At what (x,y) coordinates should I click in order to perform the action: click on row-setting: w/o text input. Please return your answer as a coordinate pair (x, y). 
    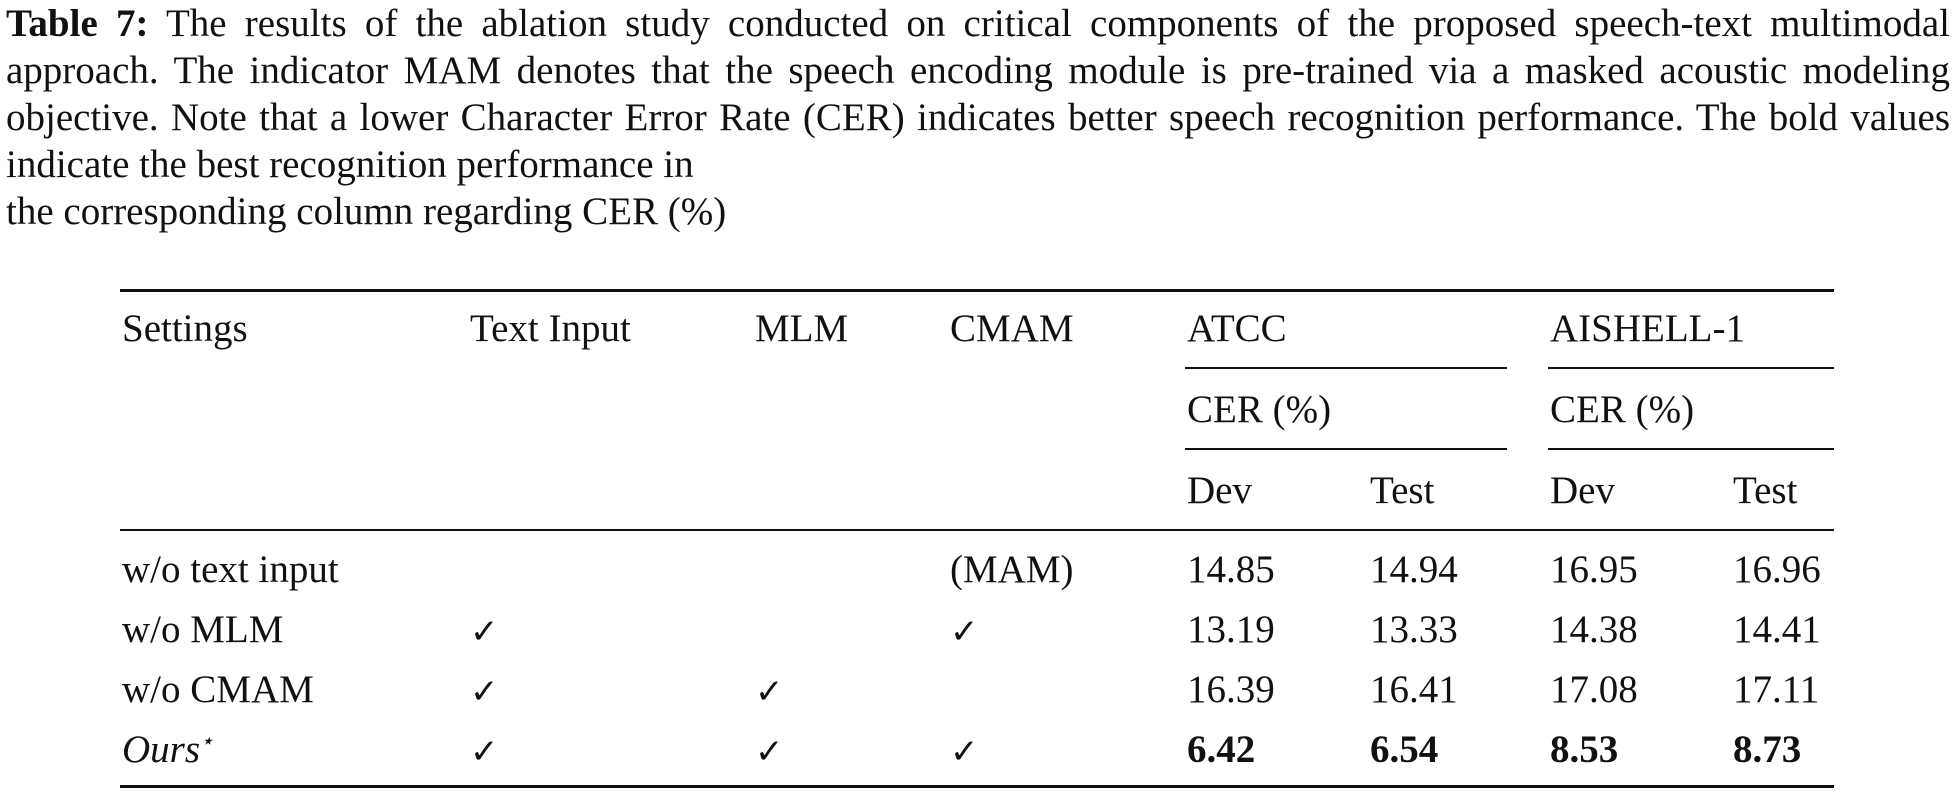
    Looking at the image, I should click on (230, 569).